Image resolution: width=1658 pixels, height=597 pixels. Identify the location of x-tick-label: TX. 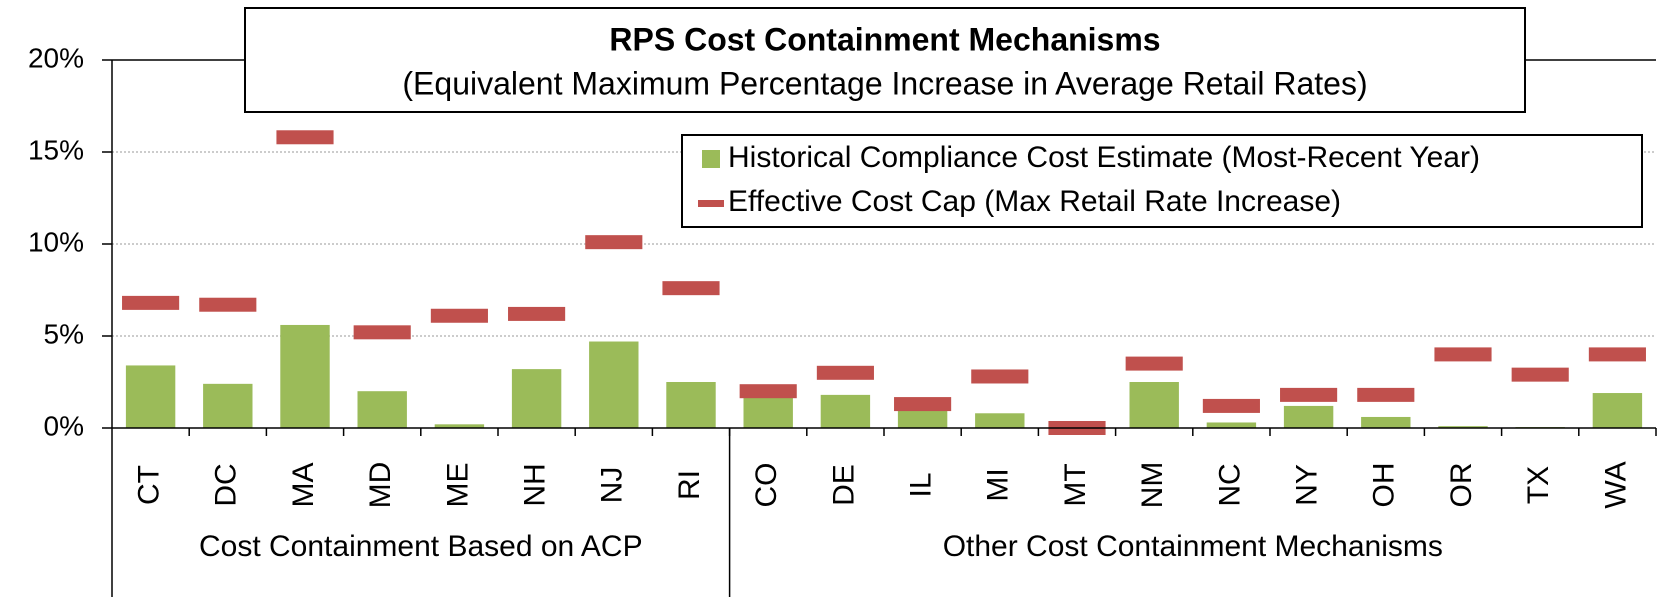
(1538, 485).